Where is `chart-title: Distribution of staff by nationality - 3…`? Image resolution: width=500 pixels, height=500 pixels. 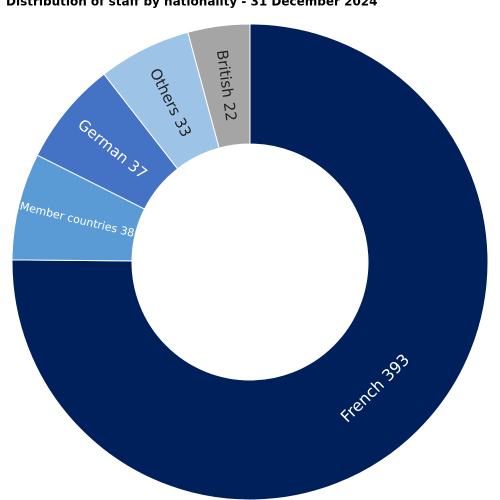 chart-title: Distribution of staff by nationality - 3… is located at coordinates (192, 4).